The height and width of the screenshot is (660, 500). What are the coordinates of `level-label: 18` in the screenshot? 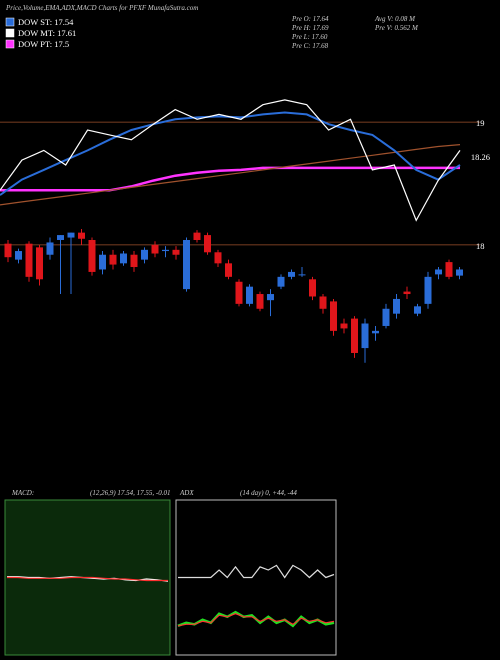 It's located at (480, 246).